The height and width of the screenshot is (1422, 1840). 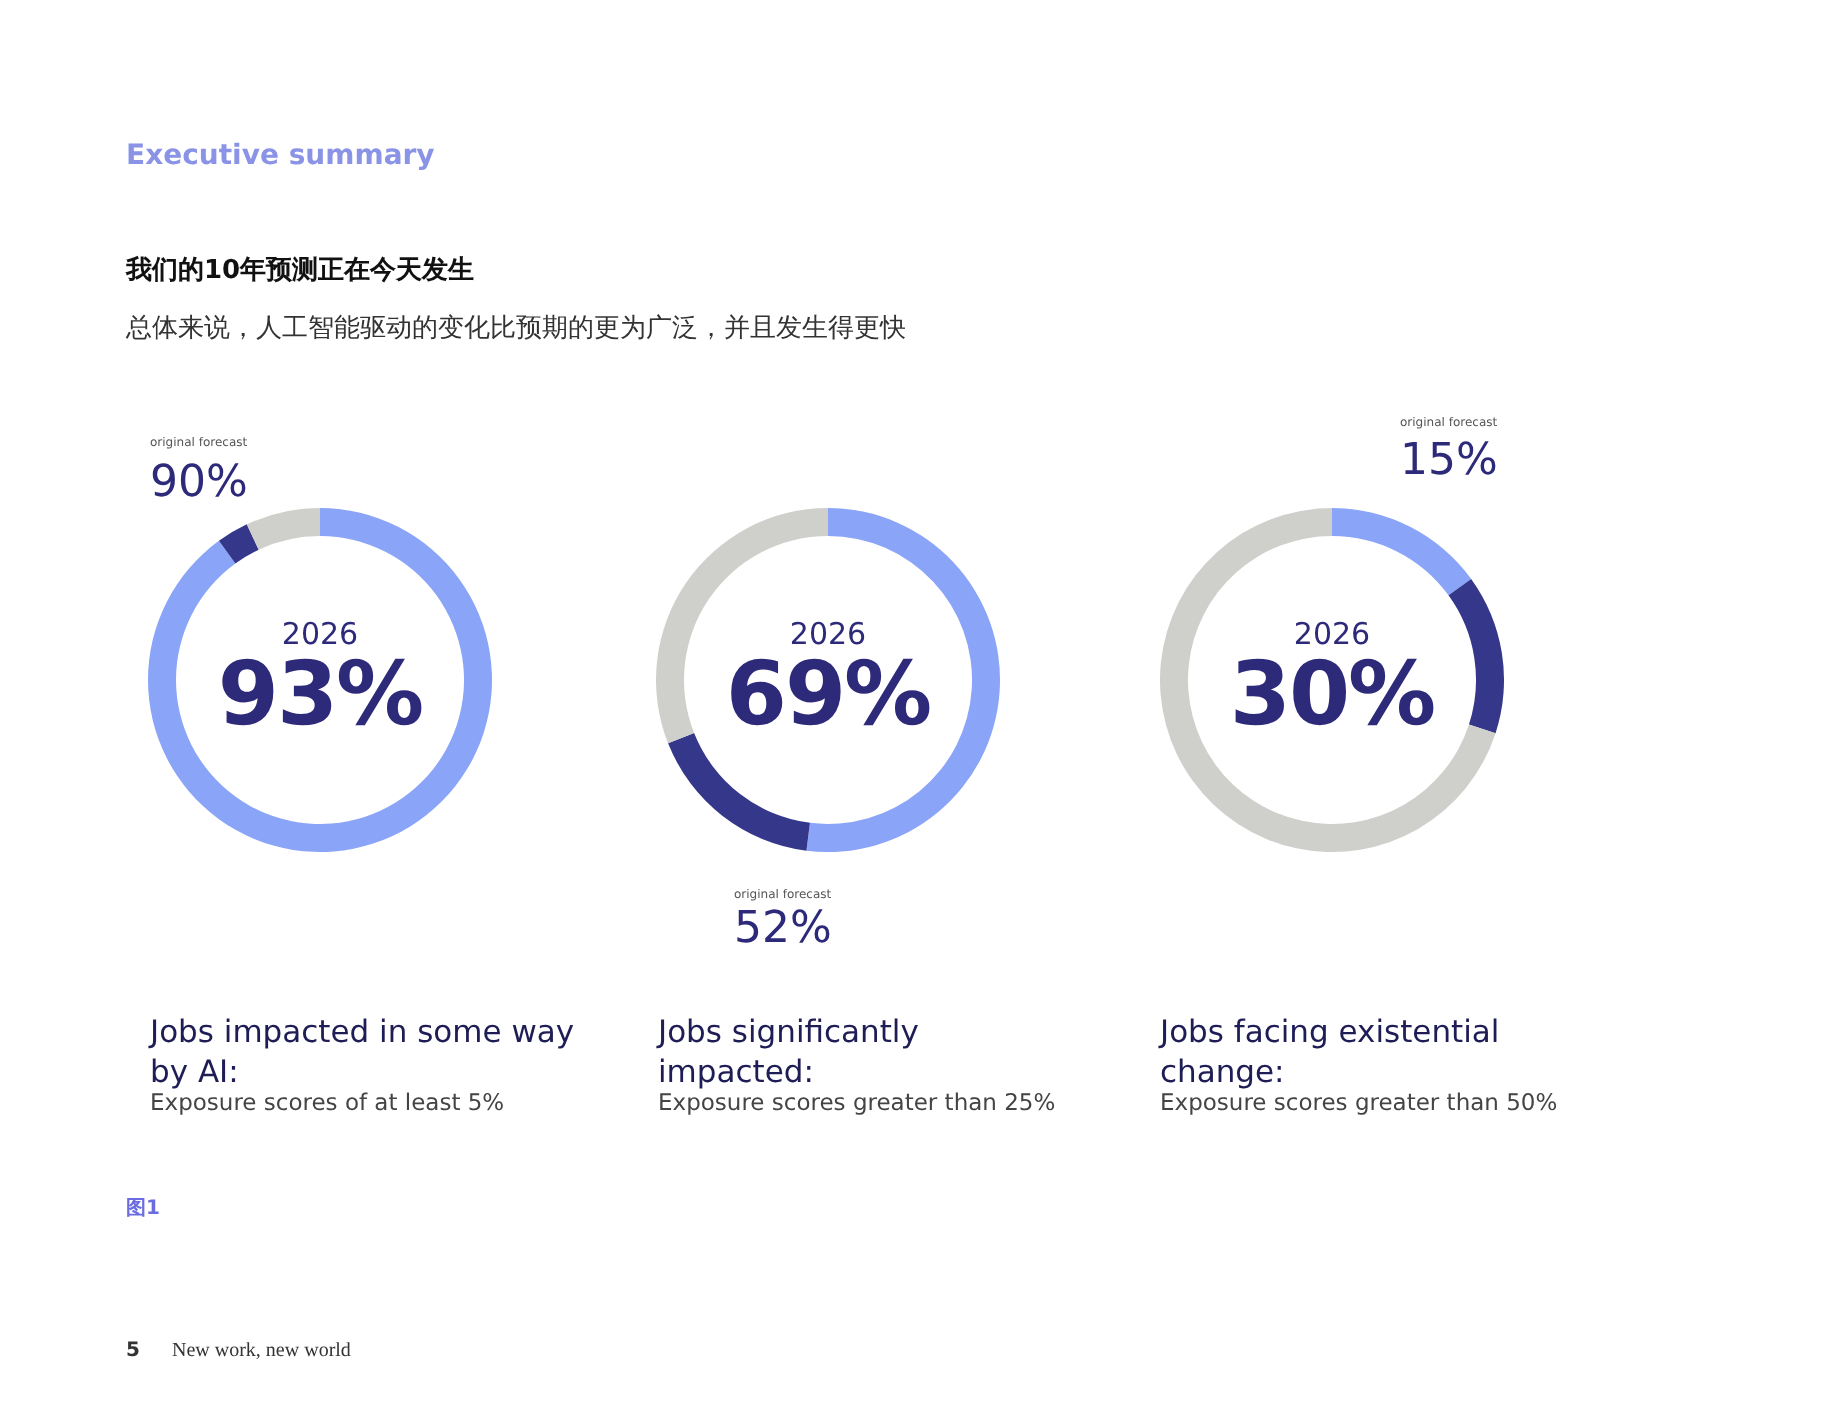 I want to click on text: Exposure scores of at least 5%, so click(x=327, y=1102).